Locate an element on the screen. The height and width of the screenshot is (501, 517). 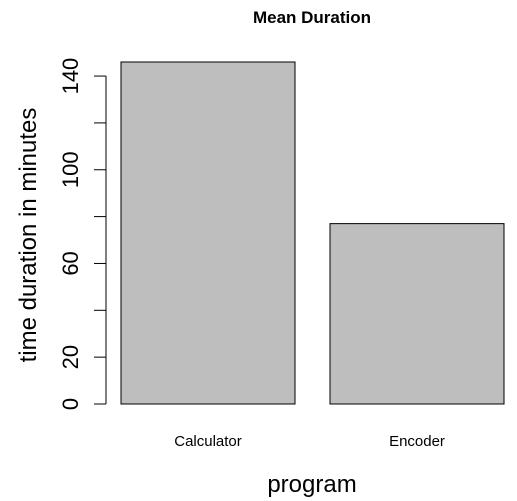
bar-encoder is located at coordinates (417, 314).